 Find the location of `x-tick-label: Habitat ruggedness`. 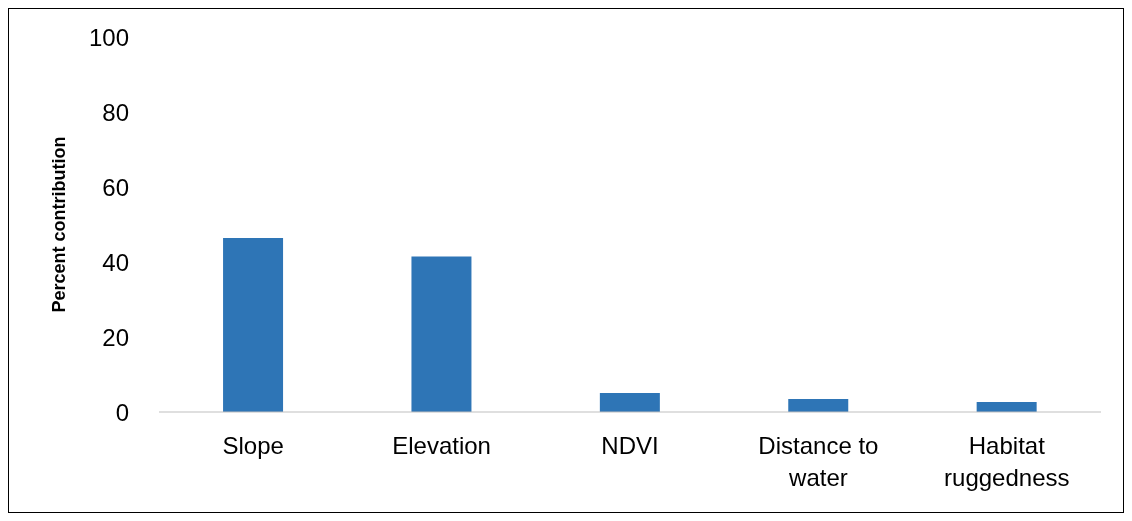

x-tick-label: Habitat ruggedness is located at coordinates (1007, 461).